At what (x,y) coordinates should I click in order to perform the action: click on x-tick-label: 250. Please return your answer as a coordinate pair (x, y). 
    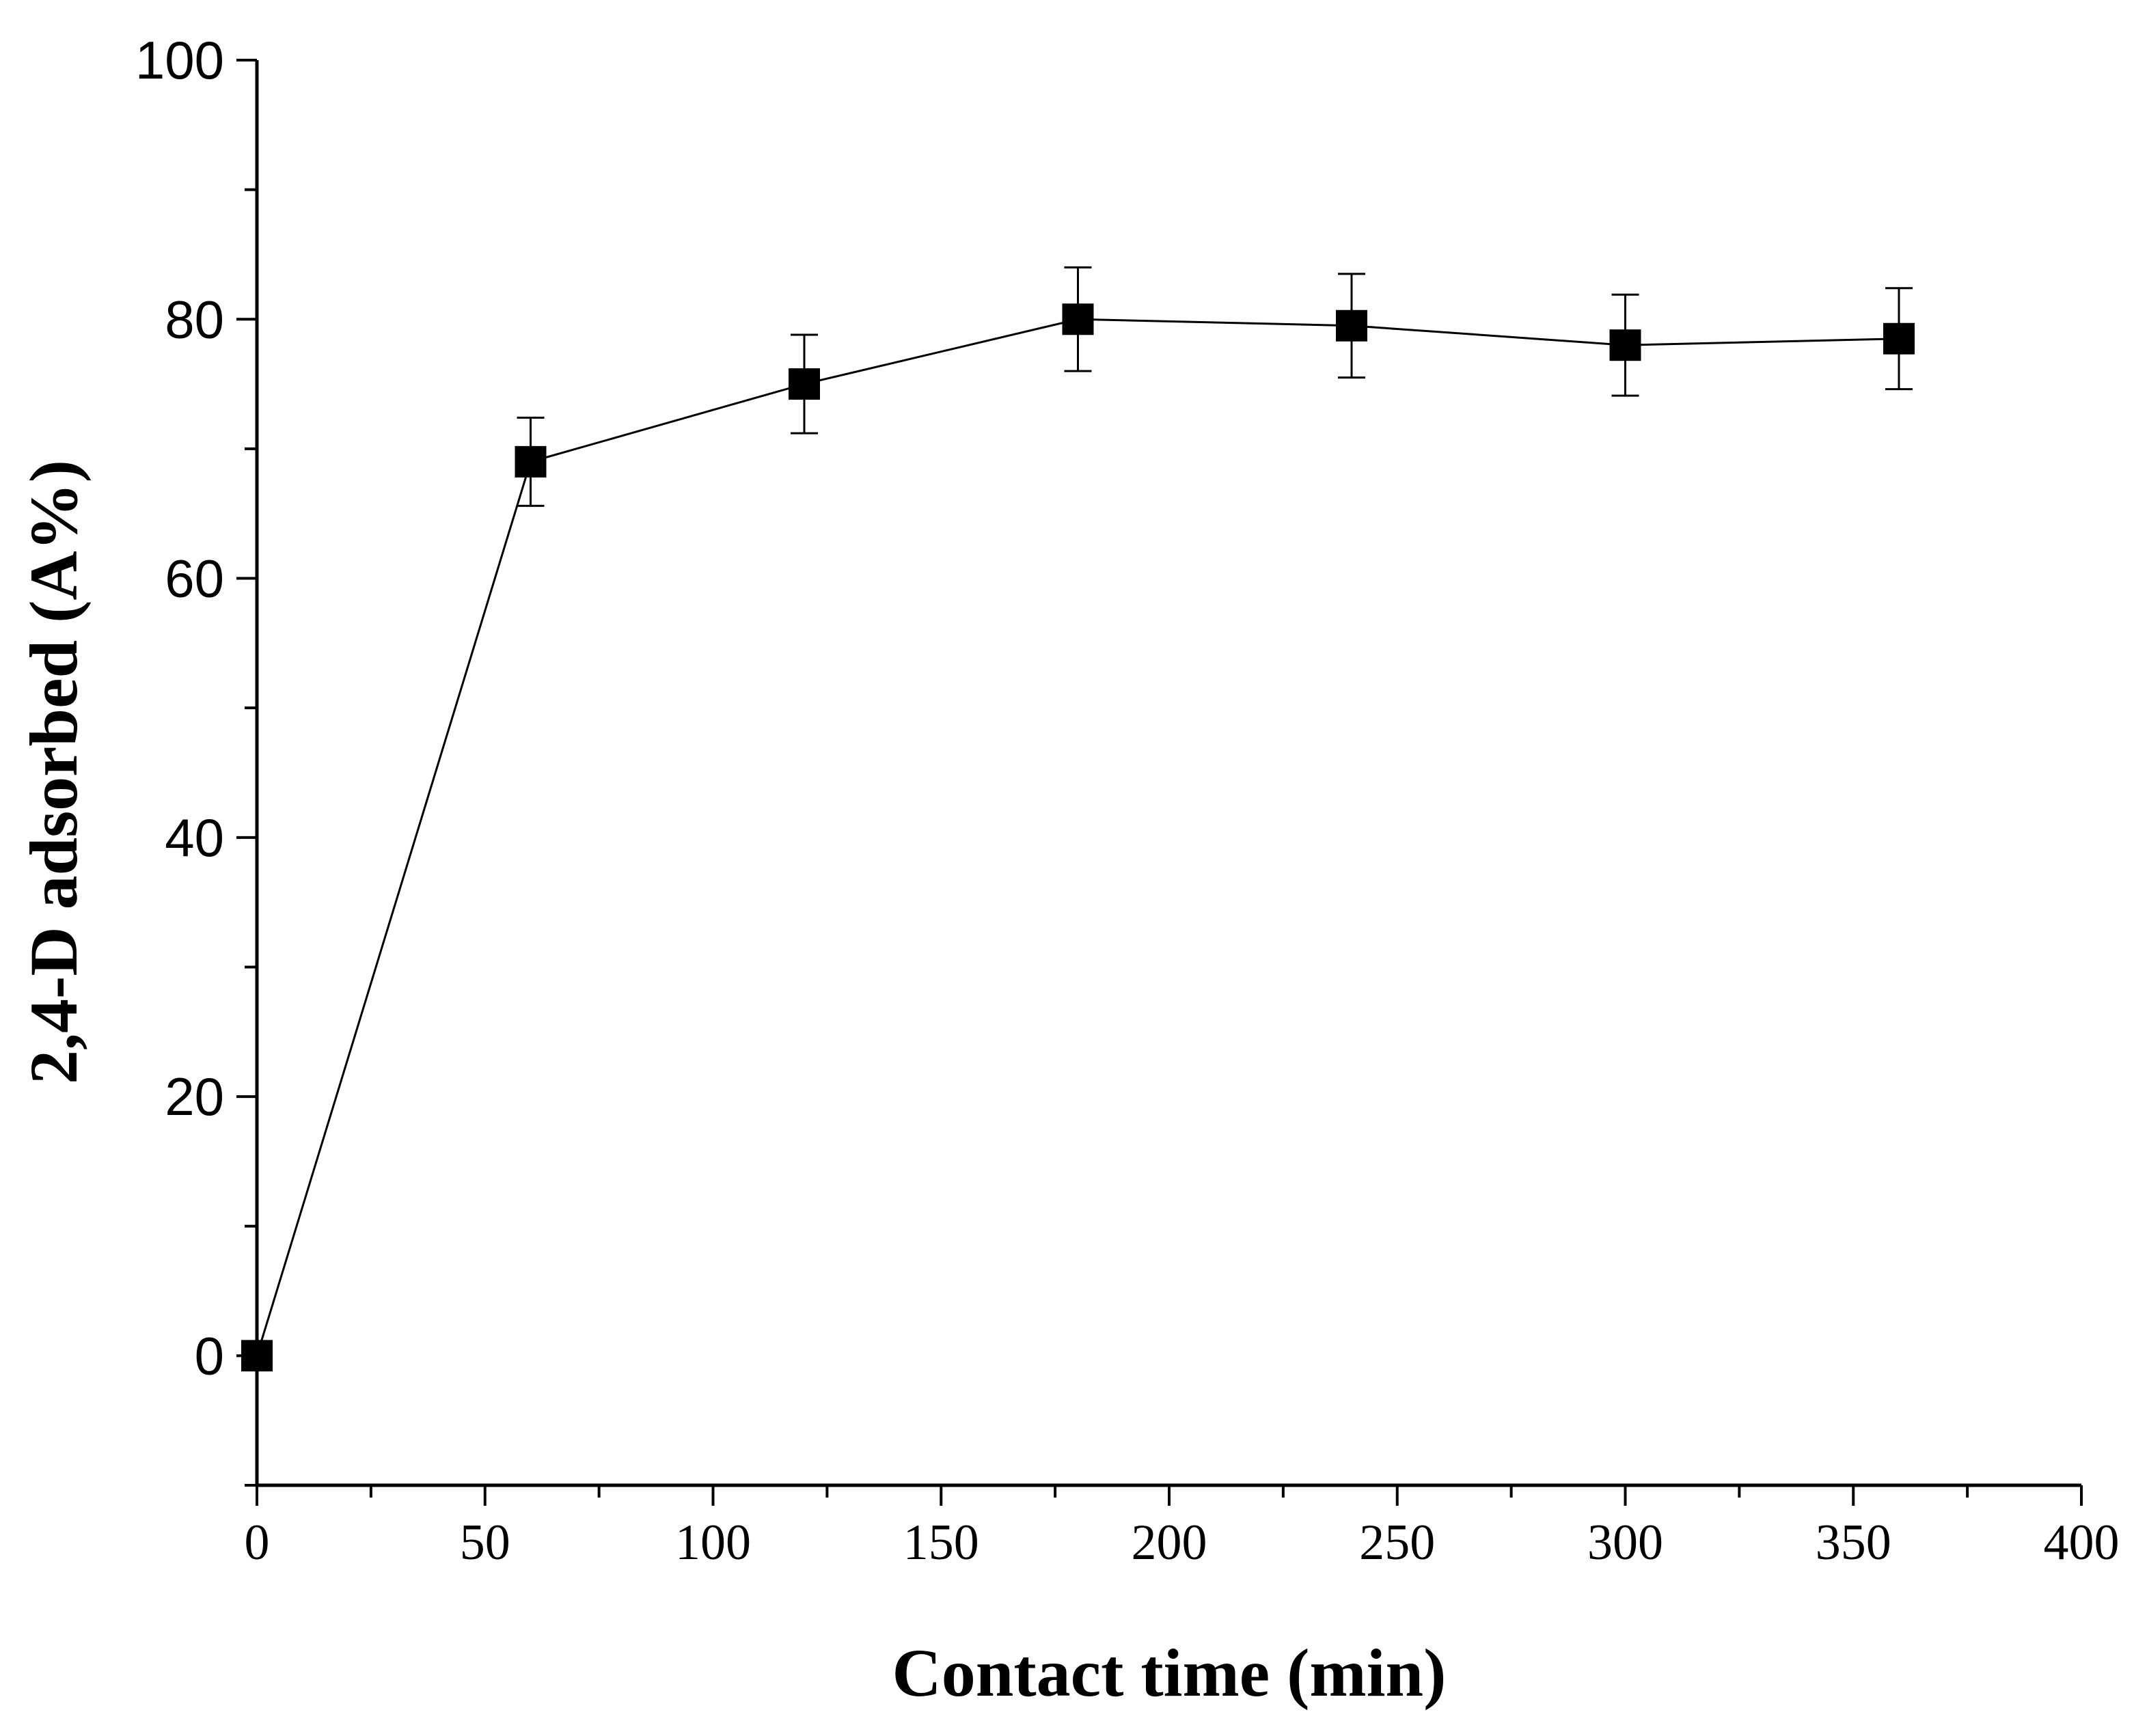
    Looking at the image, I should click on (1397, 1543).